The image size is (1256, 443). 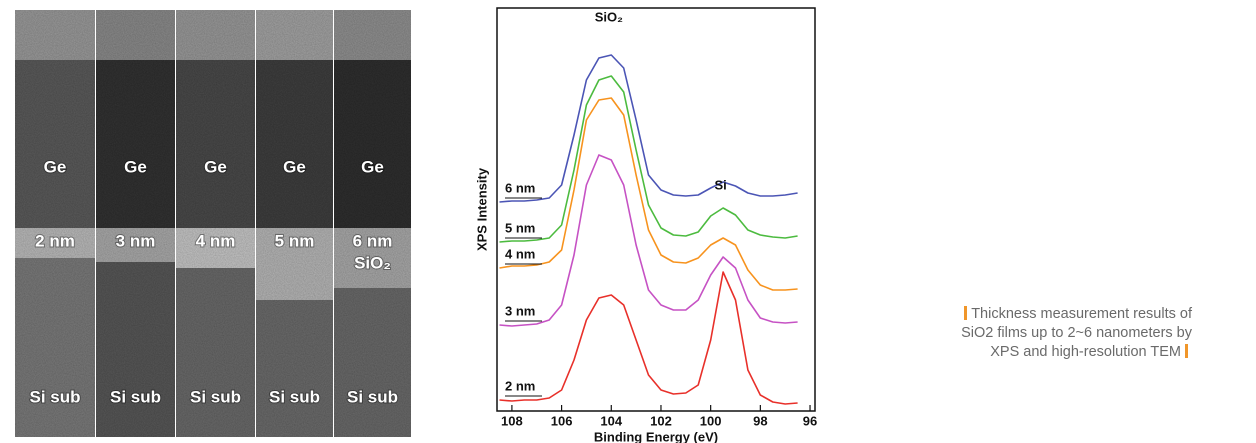 What do you see at coordinates (372, 262) in the screenshot?
I see `tem-oxide-material: SiO₂` at bounding box center [372, 262].